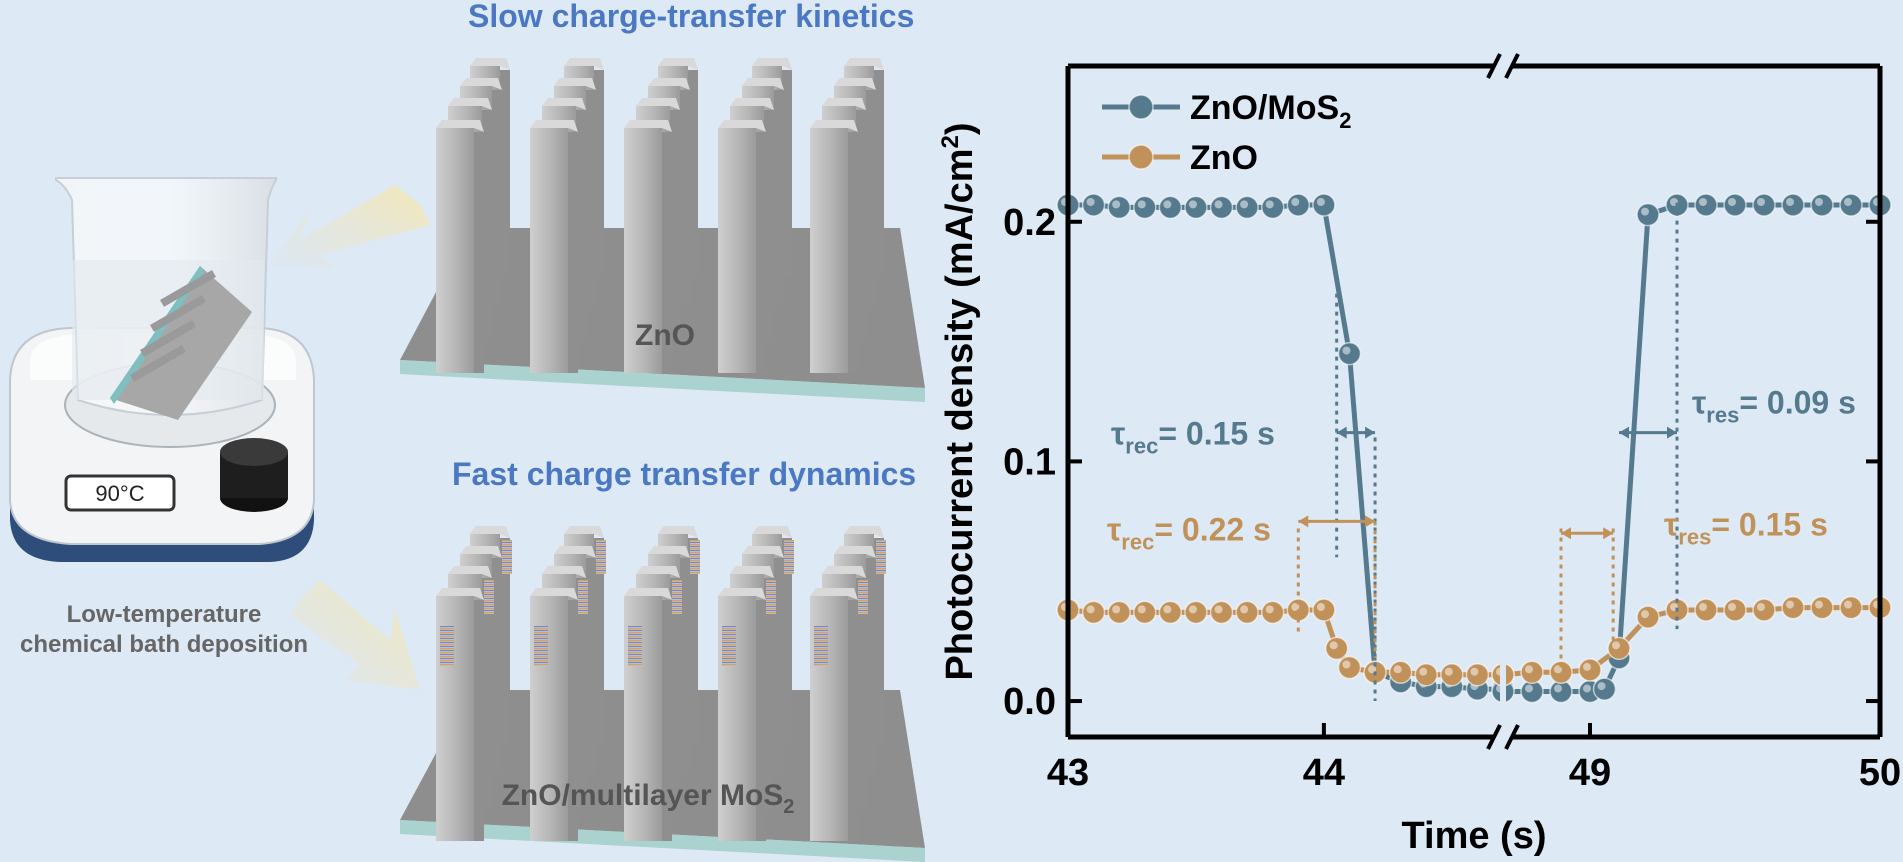 Image resolution: width=1903 pixels, height=862 pixels. Describe the element at coordinates (662, 230) in the screenshot. I see `zno-substrate-top: ZnO` at that location.